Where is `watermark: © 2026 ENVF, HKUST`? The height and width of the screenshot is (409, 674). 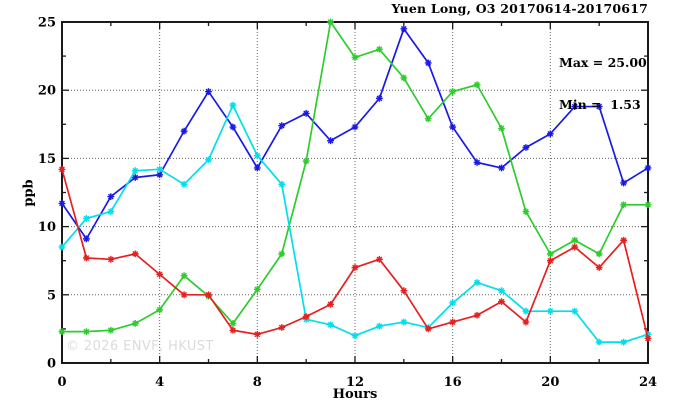
watermark: © 2026 ENVF, HKUST is located at coordinates (140, 346).